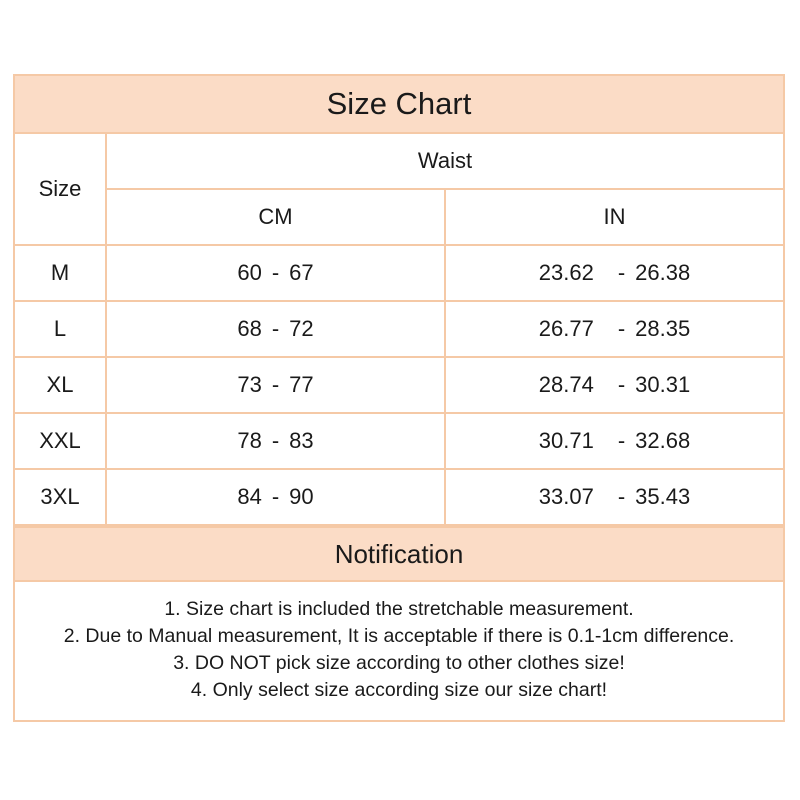  I want to click on in-range-cell: 33.07-35.43, so click(613, 497).